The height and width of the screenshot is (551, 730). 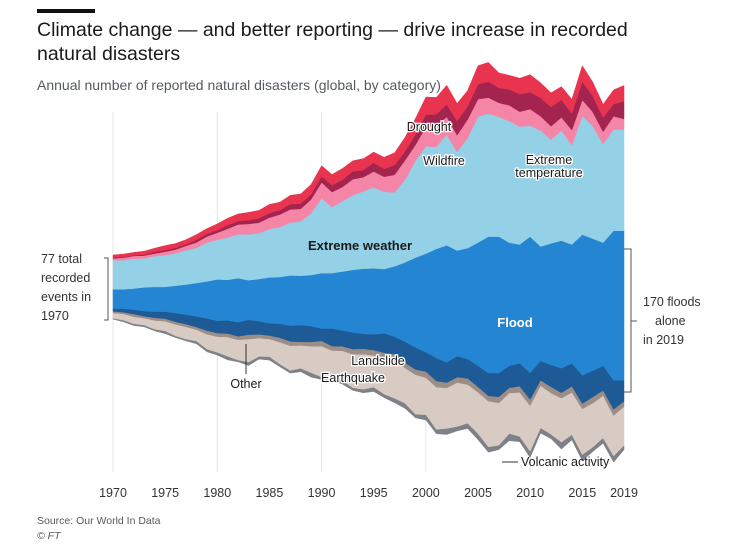 I want to click on label-earthquake: Earthquake, so click(x=353, y=378).